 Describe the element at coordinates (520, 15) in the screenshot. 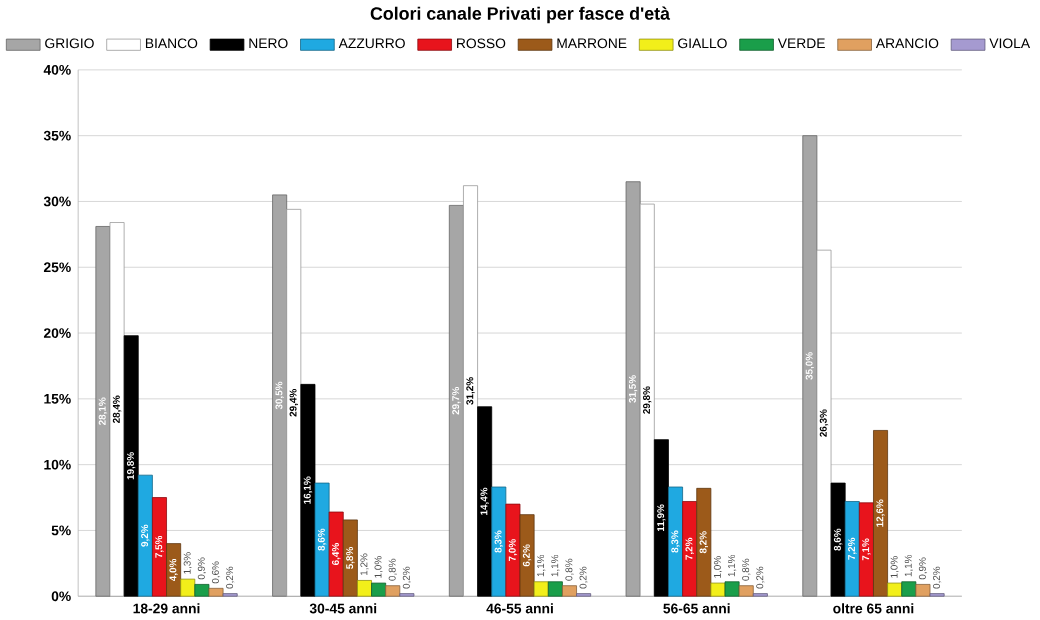

I see `chart-title: Colori canale Privati per fasce d'età` at that location.